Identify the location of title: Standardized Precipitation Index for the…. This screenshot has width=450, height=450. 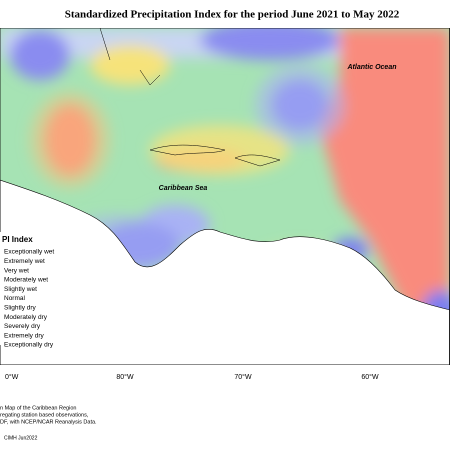
(232, 15).